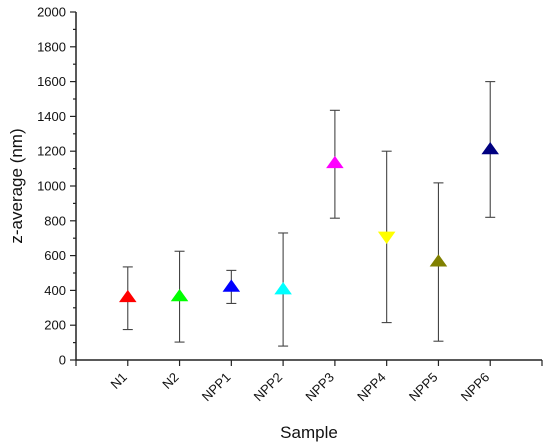  What do you see at coordinates (371, 387) in the screenshot?
I see `x-tick-label: NPP4` at bounding box center [371, 387].